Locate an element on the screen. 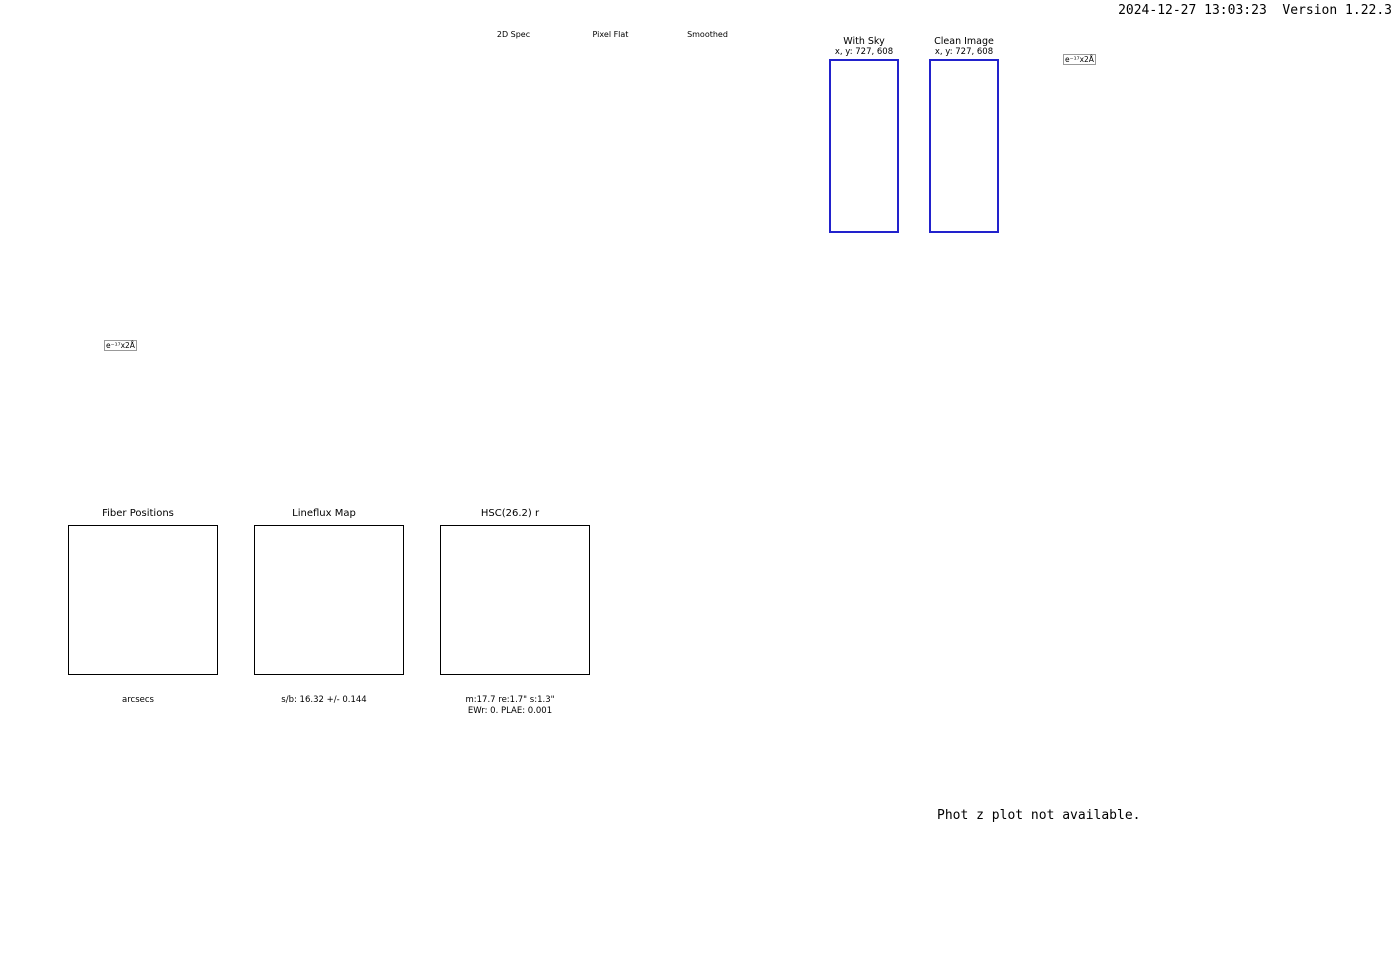 This screenshot has width=1400, height=953. photz-unavailable-note: Phot z plot not available. is located at coordinates (1039, 815).